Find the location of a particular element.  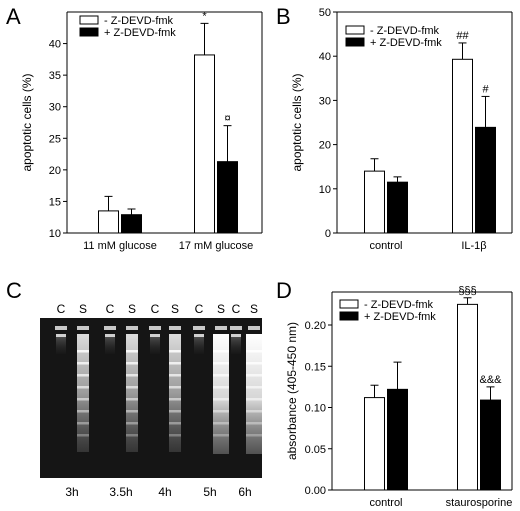

y-tick-label: 0.15 is located at coordinates (315, 367).